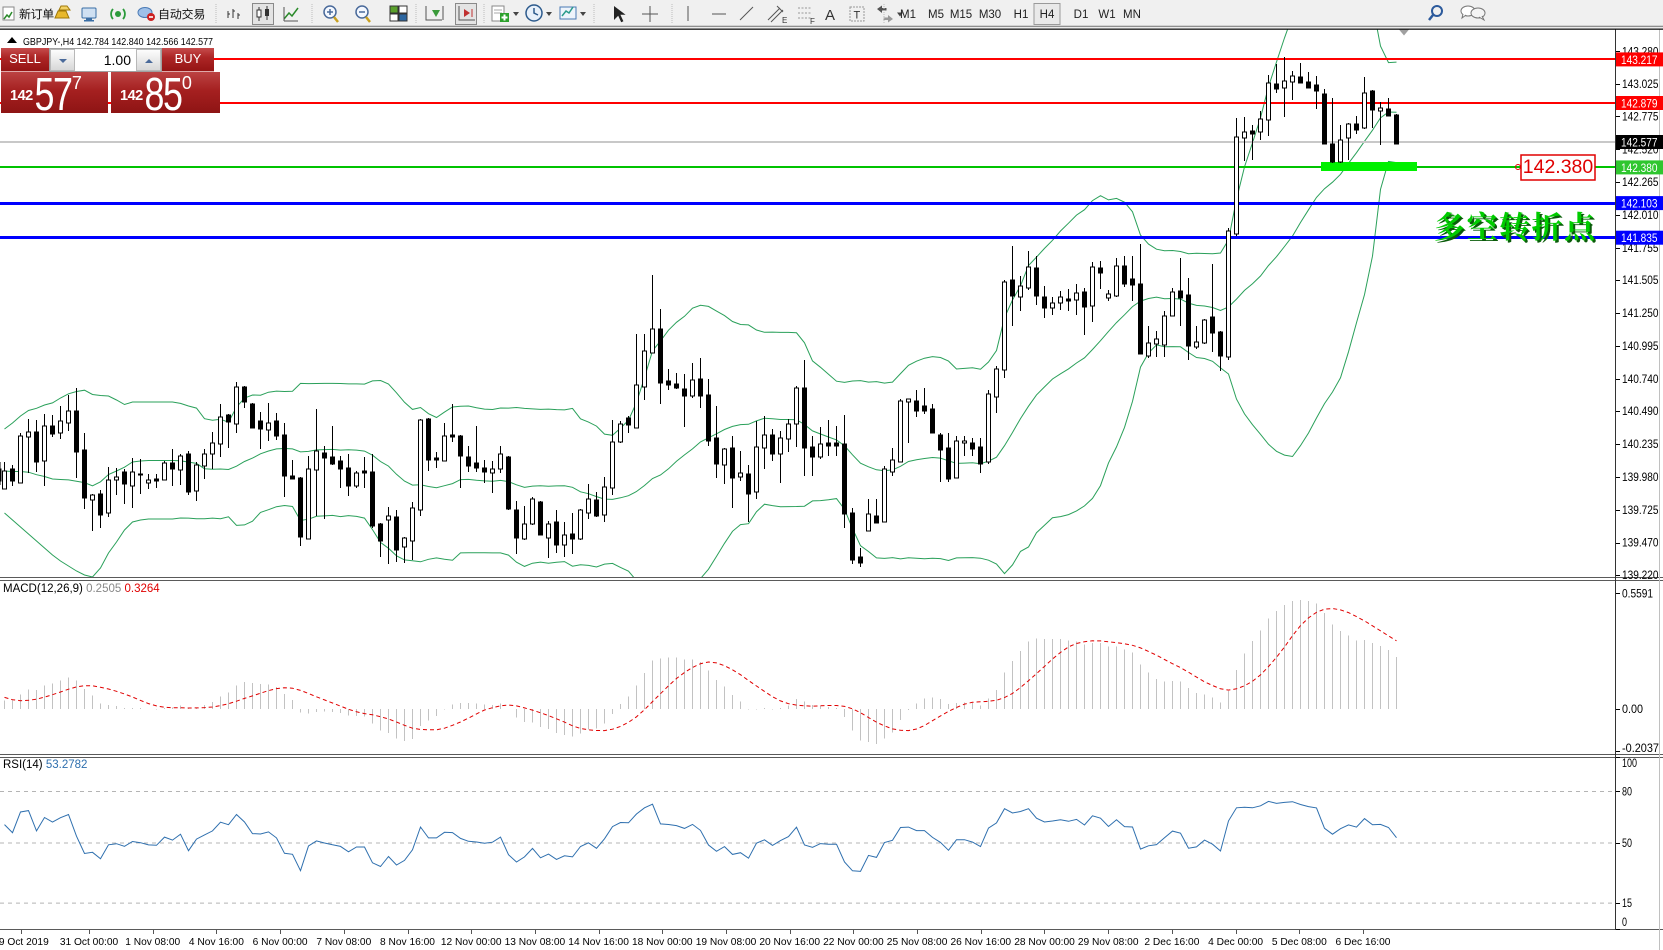  I want to click on svg-text: MN, so click(1132, 15).